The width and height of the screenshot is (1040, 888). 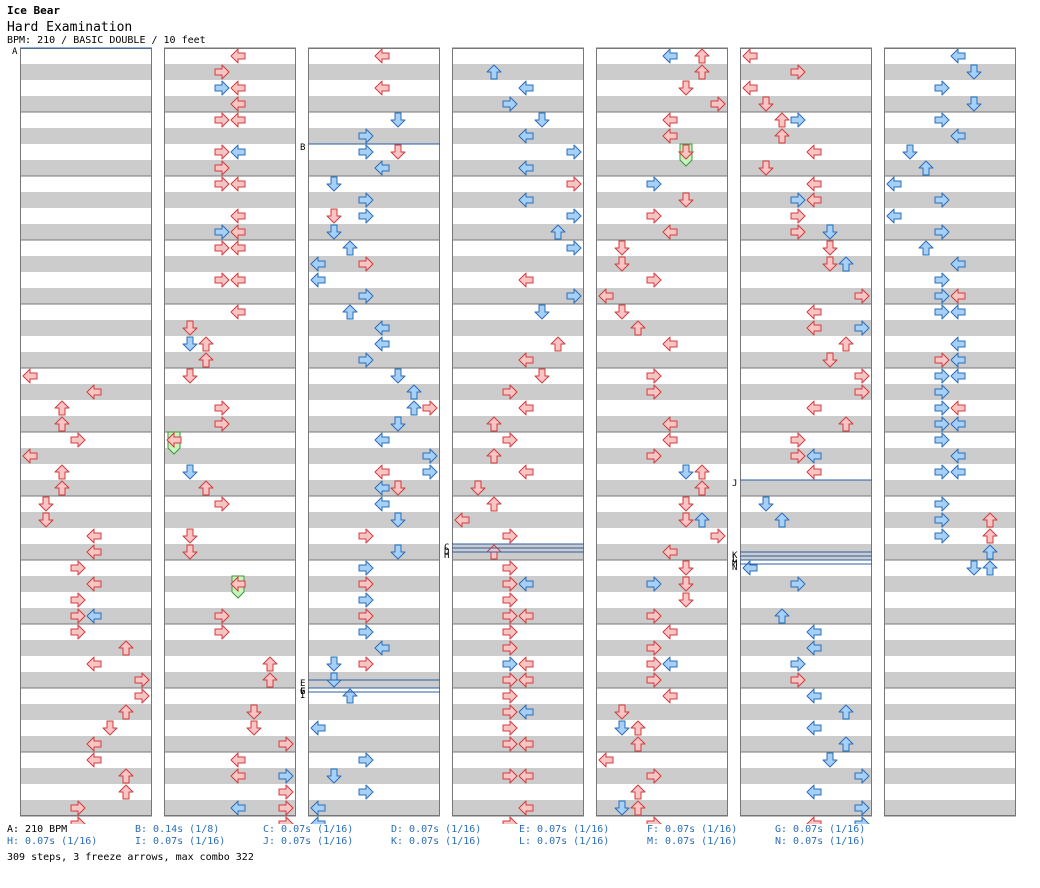 I want to click on stop-marker-label: G, so click(x=302, y=692).